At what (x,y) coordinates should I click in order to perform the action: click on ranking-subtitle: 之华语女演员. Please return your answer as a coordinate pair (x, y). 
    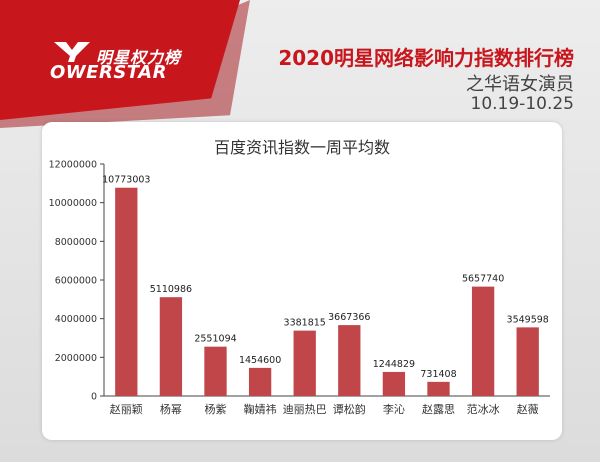
    Looking at the image, I should click on (520, 84).